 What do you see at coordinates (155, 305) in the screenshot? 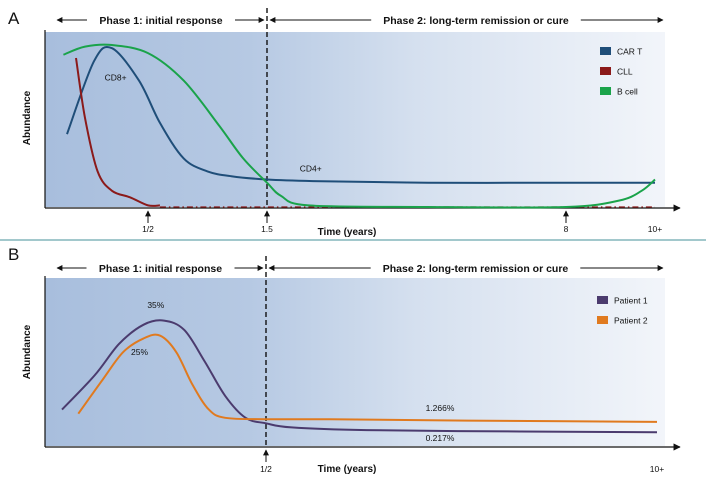
I see `annotation-label: 35%` at bounding box center [155, 305].